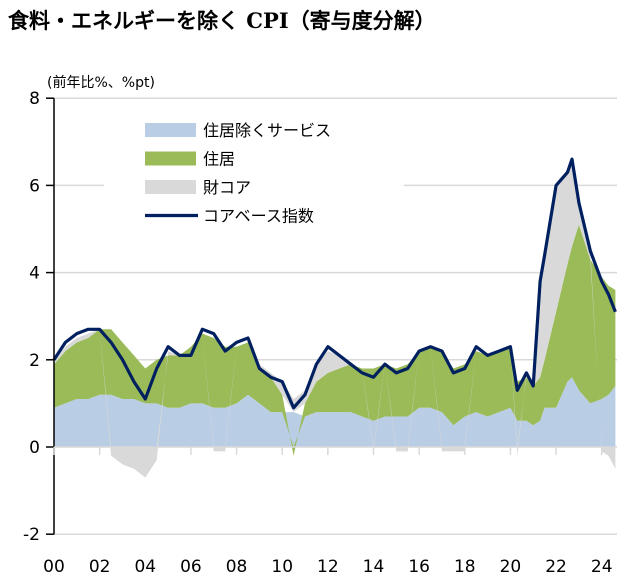  I want to click on x-tick-label: 08, so click(237, 567).